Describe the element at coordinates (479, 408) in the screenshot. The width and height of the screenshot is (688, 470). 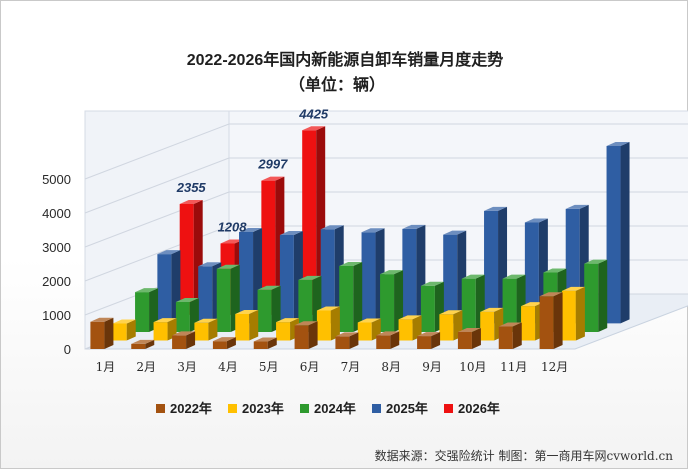
I see `legend-label: 2026年` at that location.